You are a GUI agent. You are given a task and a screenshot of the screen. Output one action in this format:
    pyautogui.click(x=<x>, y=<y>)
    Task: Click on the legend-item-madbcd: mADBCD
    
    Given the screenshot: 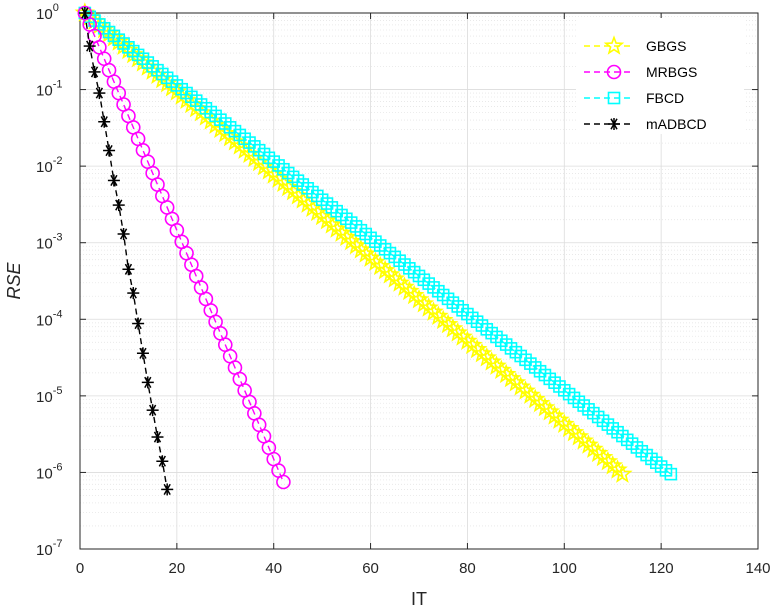 What is the action you would take?
    pyautogui.click(x=645, y=124)
    